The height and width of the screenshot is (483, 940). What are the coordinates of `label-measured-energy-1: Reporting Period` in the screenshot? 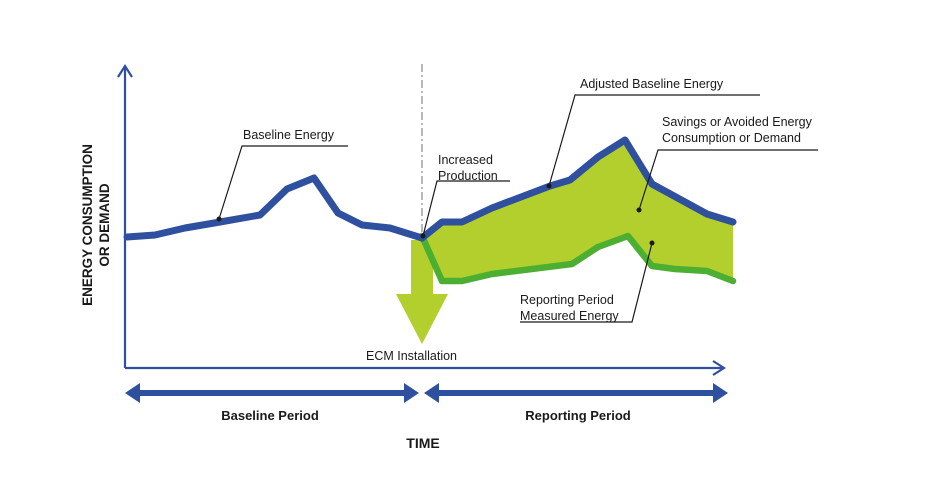 It's located at (567, 300).